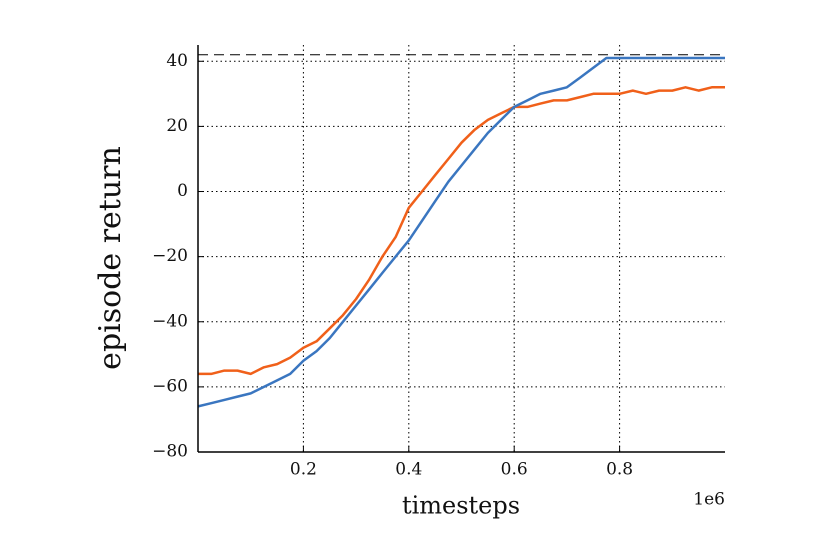 The width and height of the screenshot is (820, 560). Describe the element at coordinates (461, 506) in the screenshot. I see `x-axis-label: timesteps` at that location.